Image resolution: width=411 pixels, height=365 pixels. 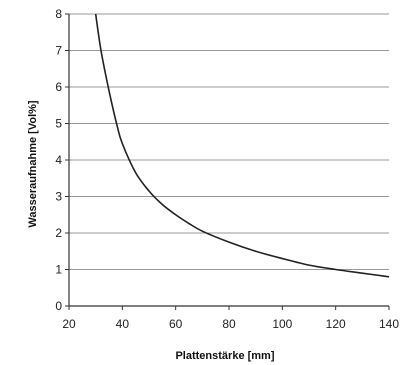 I want to click on y-tick-label: 4, so click(x=58, y=160).